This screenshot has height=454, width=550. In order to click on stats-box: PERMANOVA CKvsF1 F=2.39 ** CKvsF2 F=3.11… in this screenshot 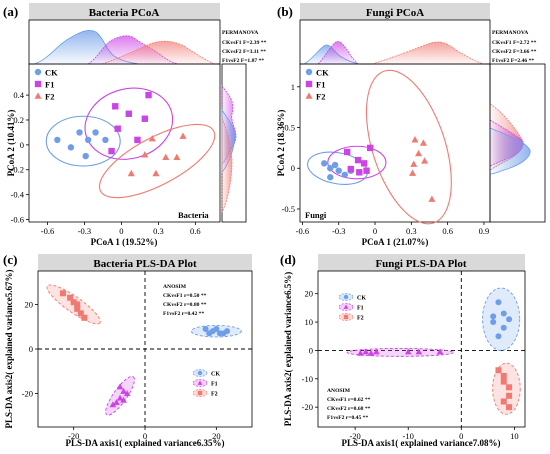, I will do `click(244, 47)`.